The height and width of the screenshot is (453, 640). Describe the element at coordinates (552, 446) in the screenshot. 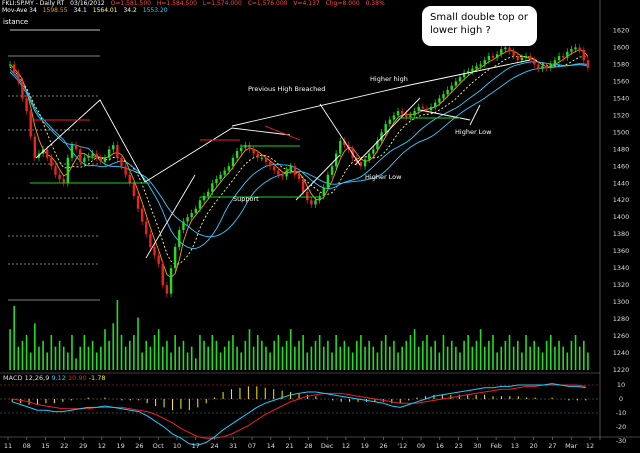

I see `date-tick-label: 27` at that location.